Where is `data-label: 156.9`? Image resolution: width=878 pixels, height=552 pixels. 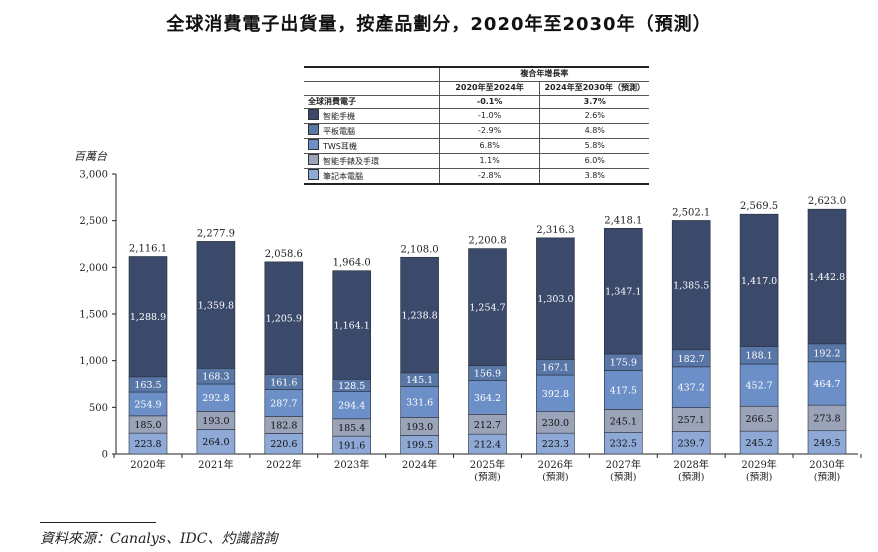 data-label: 156.9 is located at coordinates (487, 374).